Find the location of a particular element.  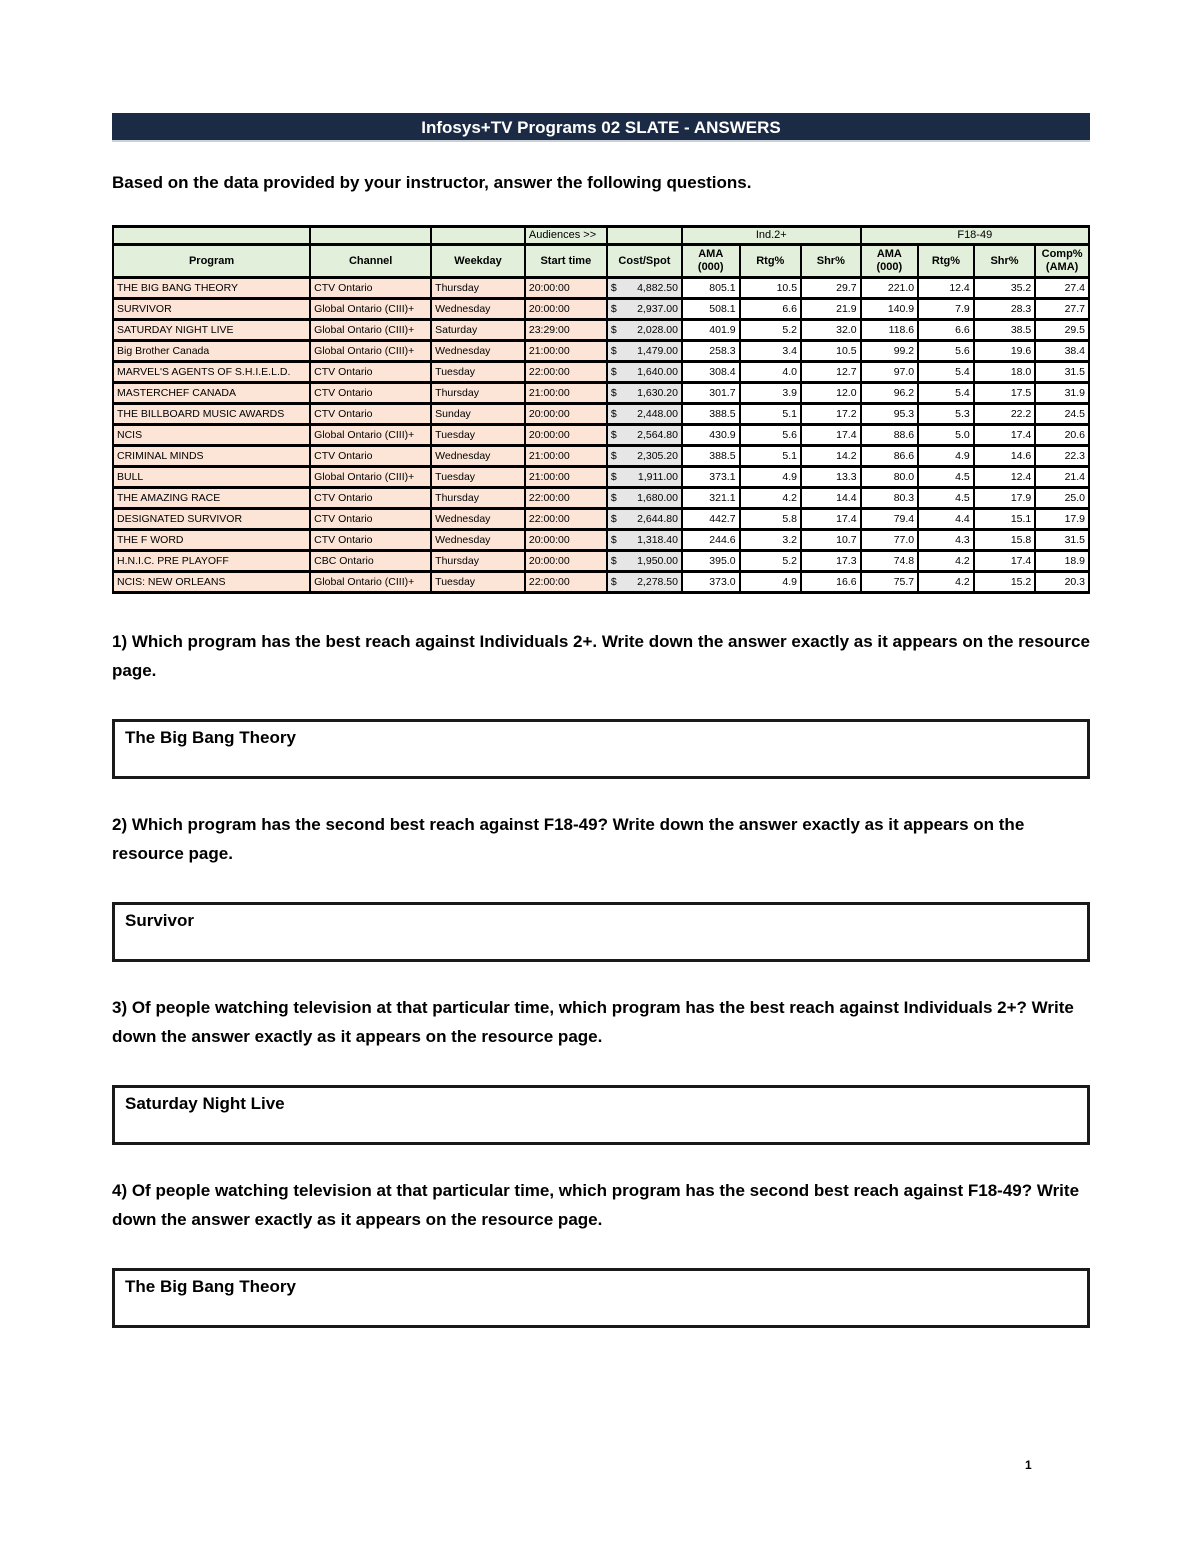

table-group-header-row: Audiences >> Ind.2+ F18-49 is located at coordinates (601, 235).